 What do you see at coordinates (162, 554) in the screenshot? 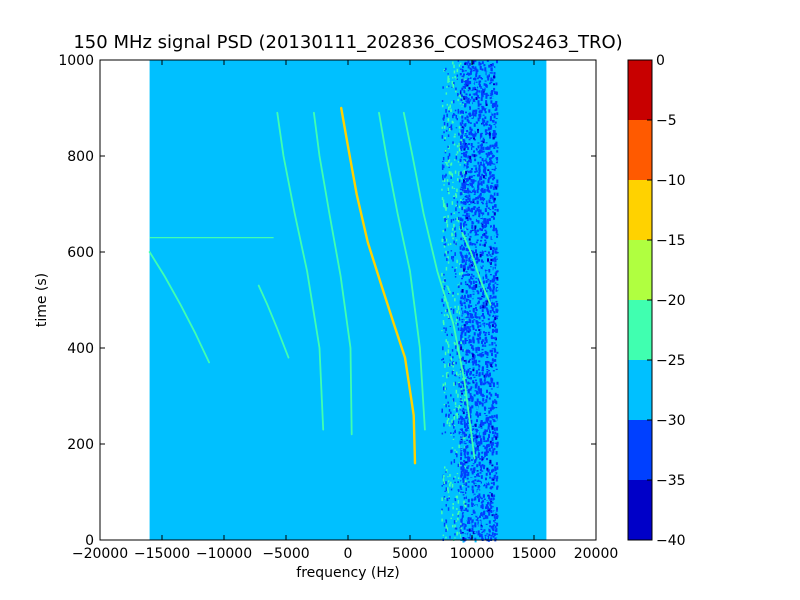
I see `x-tick-label: −15000` at bounding box center [162, 554].